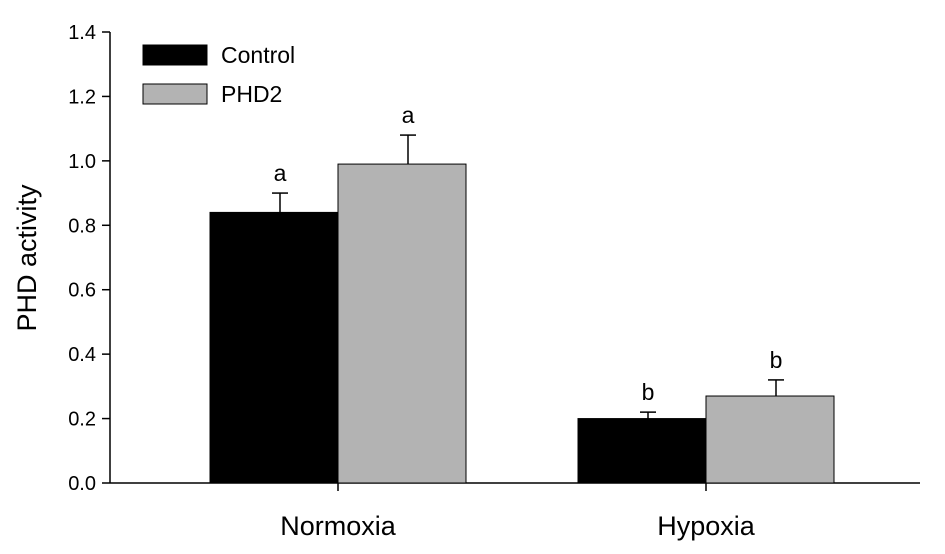  Describe the element at coordinates (251, 94) in the screenshot. I see `legend-label: PHD2` at that location.